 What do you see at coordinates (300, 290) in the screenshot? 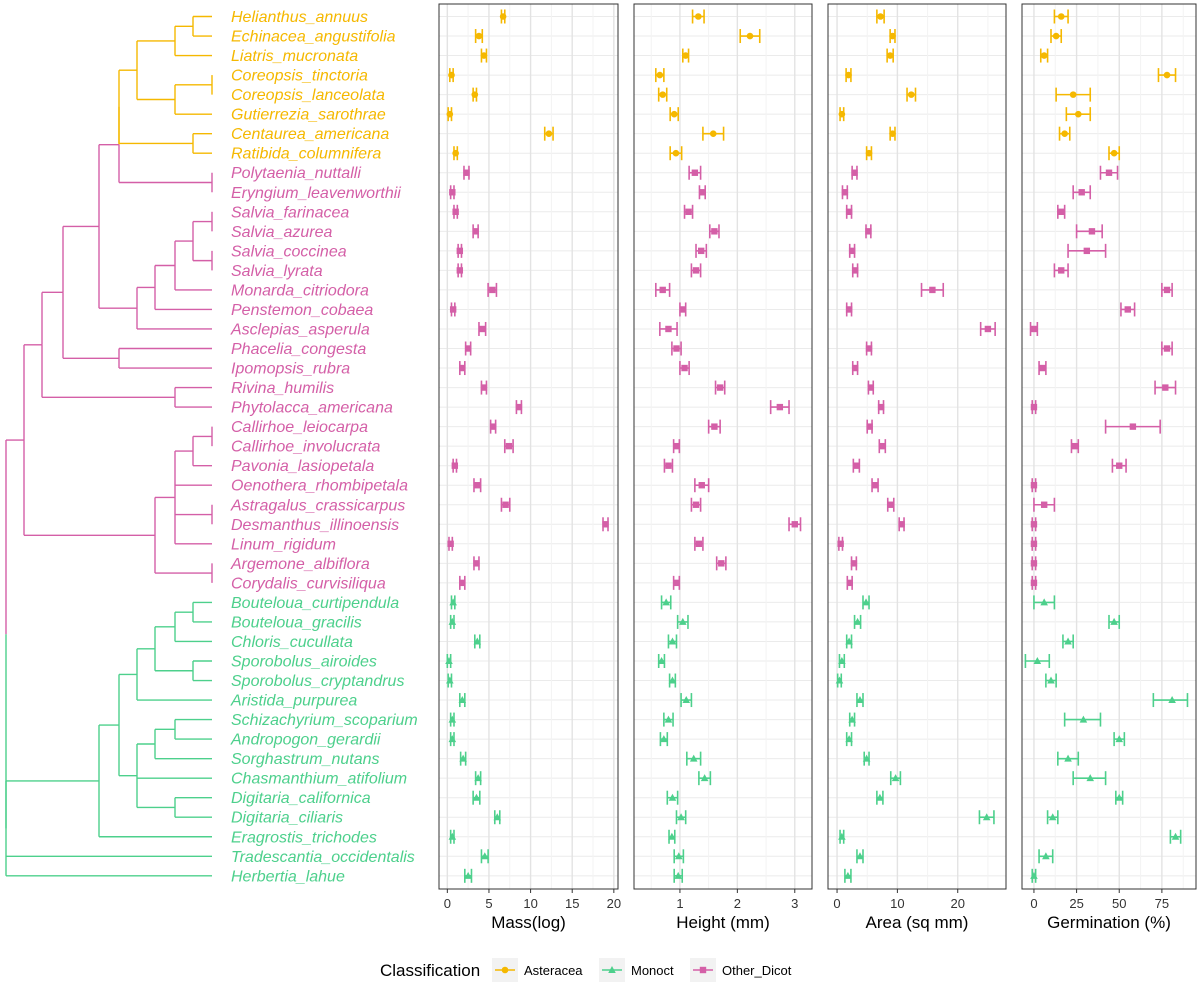
I see `species-label: Monarda_citriodora` at bounding box center [300, 290].